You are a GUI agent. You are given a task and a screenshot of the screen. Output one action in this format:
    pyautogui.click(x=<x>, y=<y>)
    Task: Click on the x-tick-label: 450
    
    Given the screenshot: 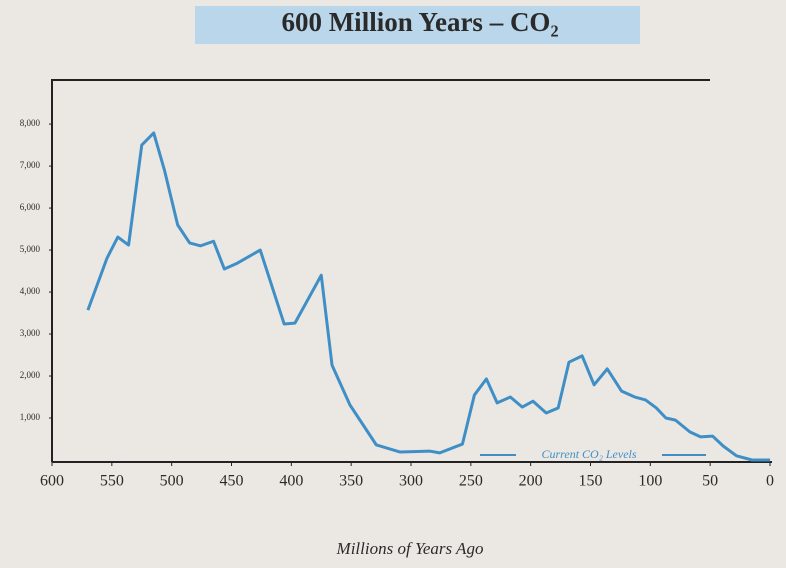 What is the action you would take?
    pyautogui.click(x=232, y=481)
    